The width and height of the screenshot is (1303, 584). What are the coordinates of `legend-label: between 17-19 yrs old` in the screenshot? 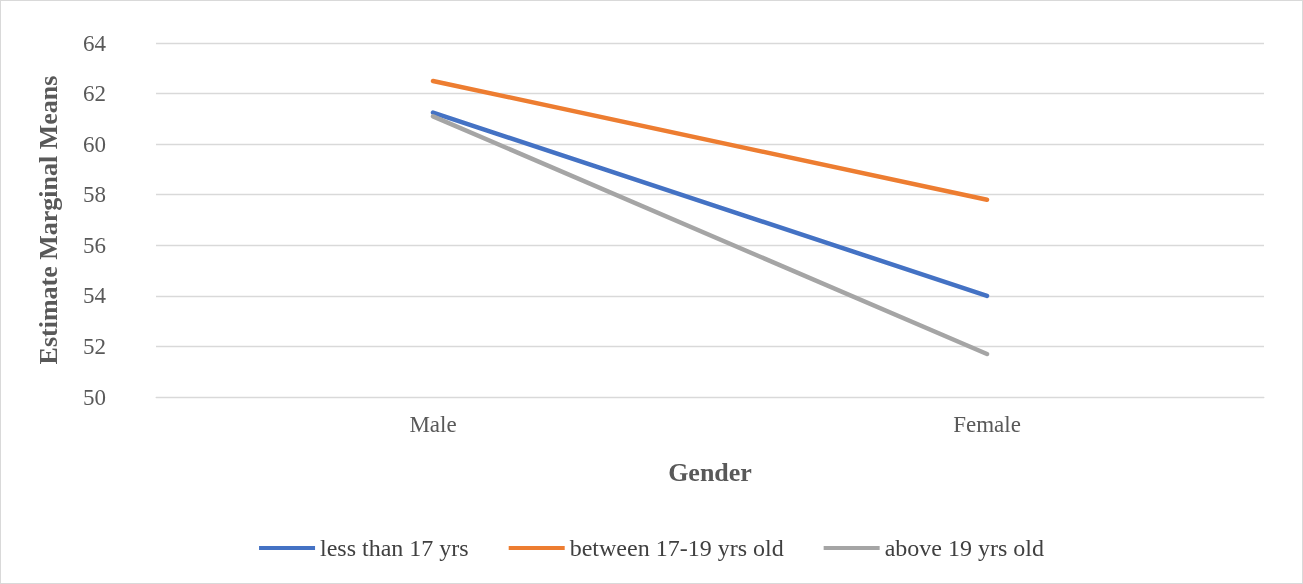 It's located at (676, 548).